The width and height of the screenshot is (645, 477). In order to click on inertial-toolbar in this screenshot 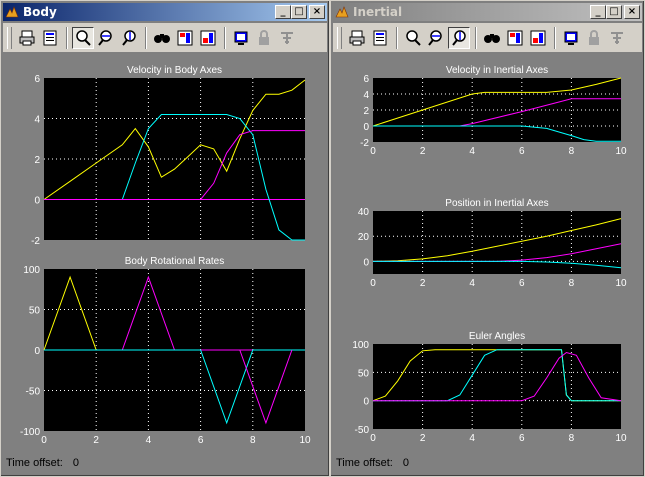, I will do `click(487, 38)`.